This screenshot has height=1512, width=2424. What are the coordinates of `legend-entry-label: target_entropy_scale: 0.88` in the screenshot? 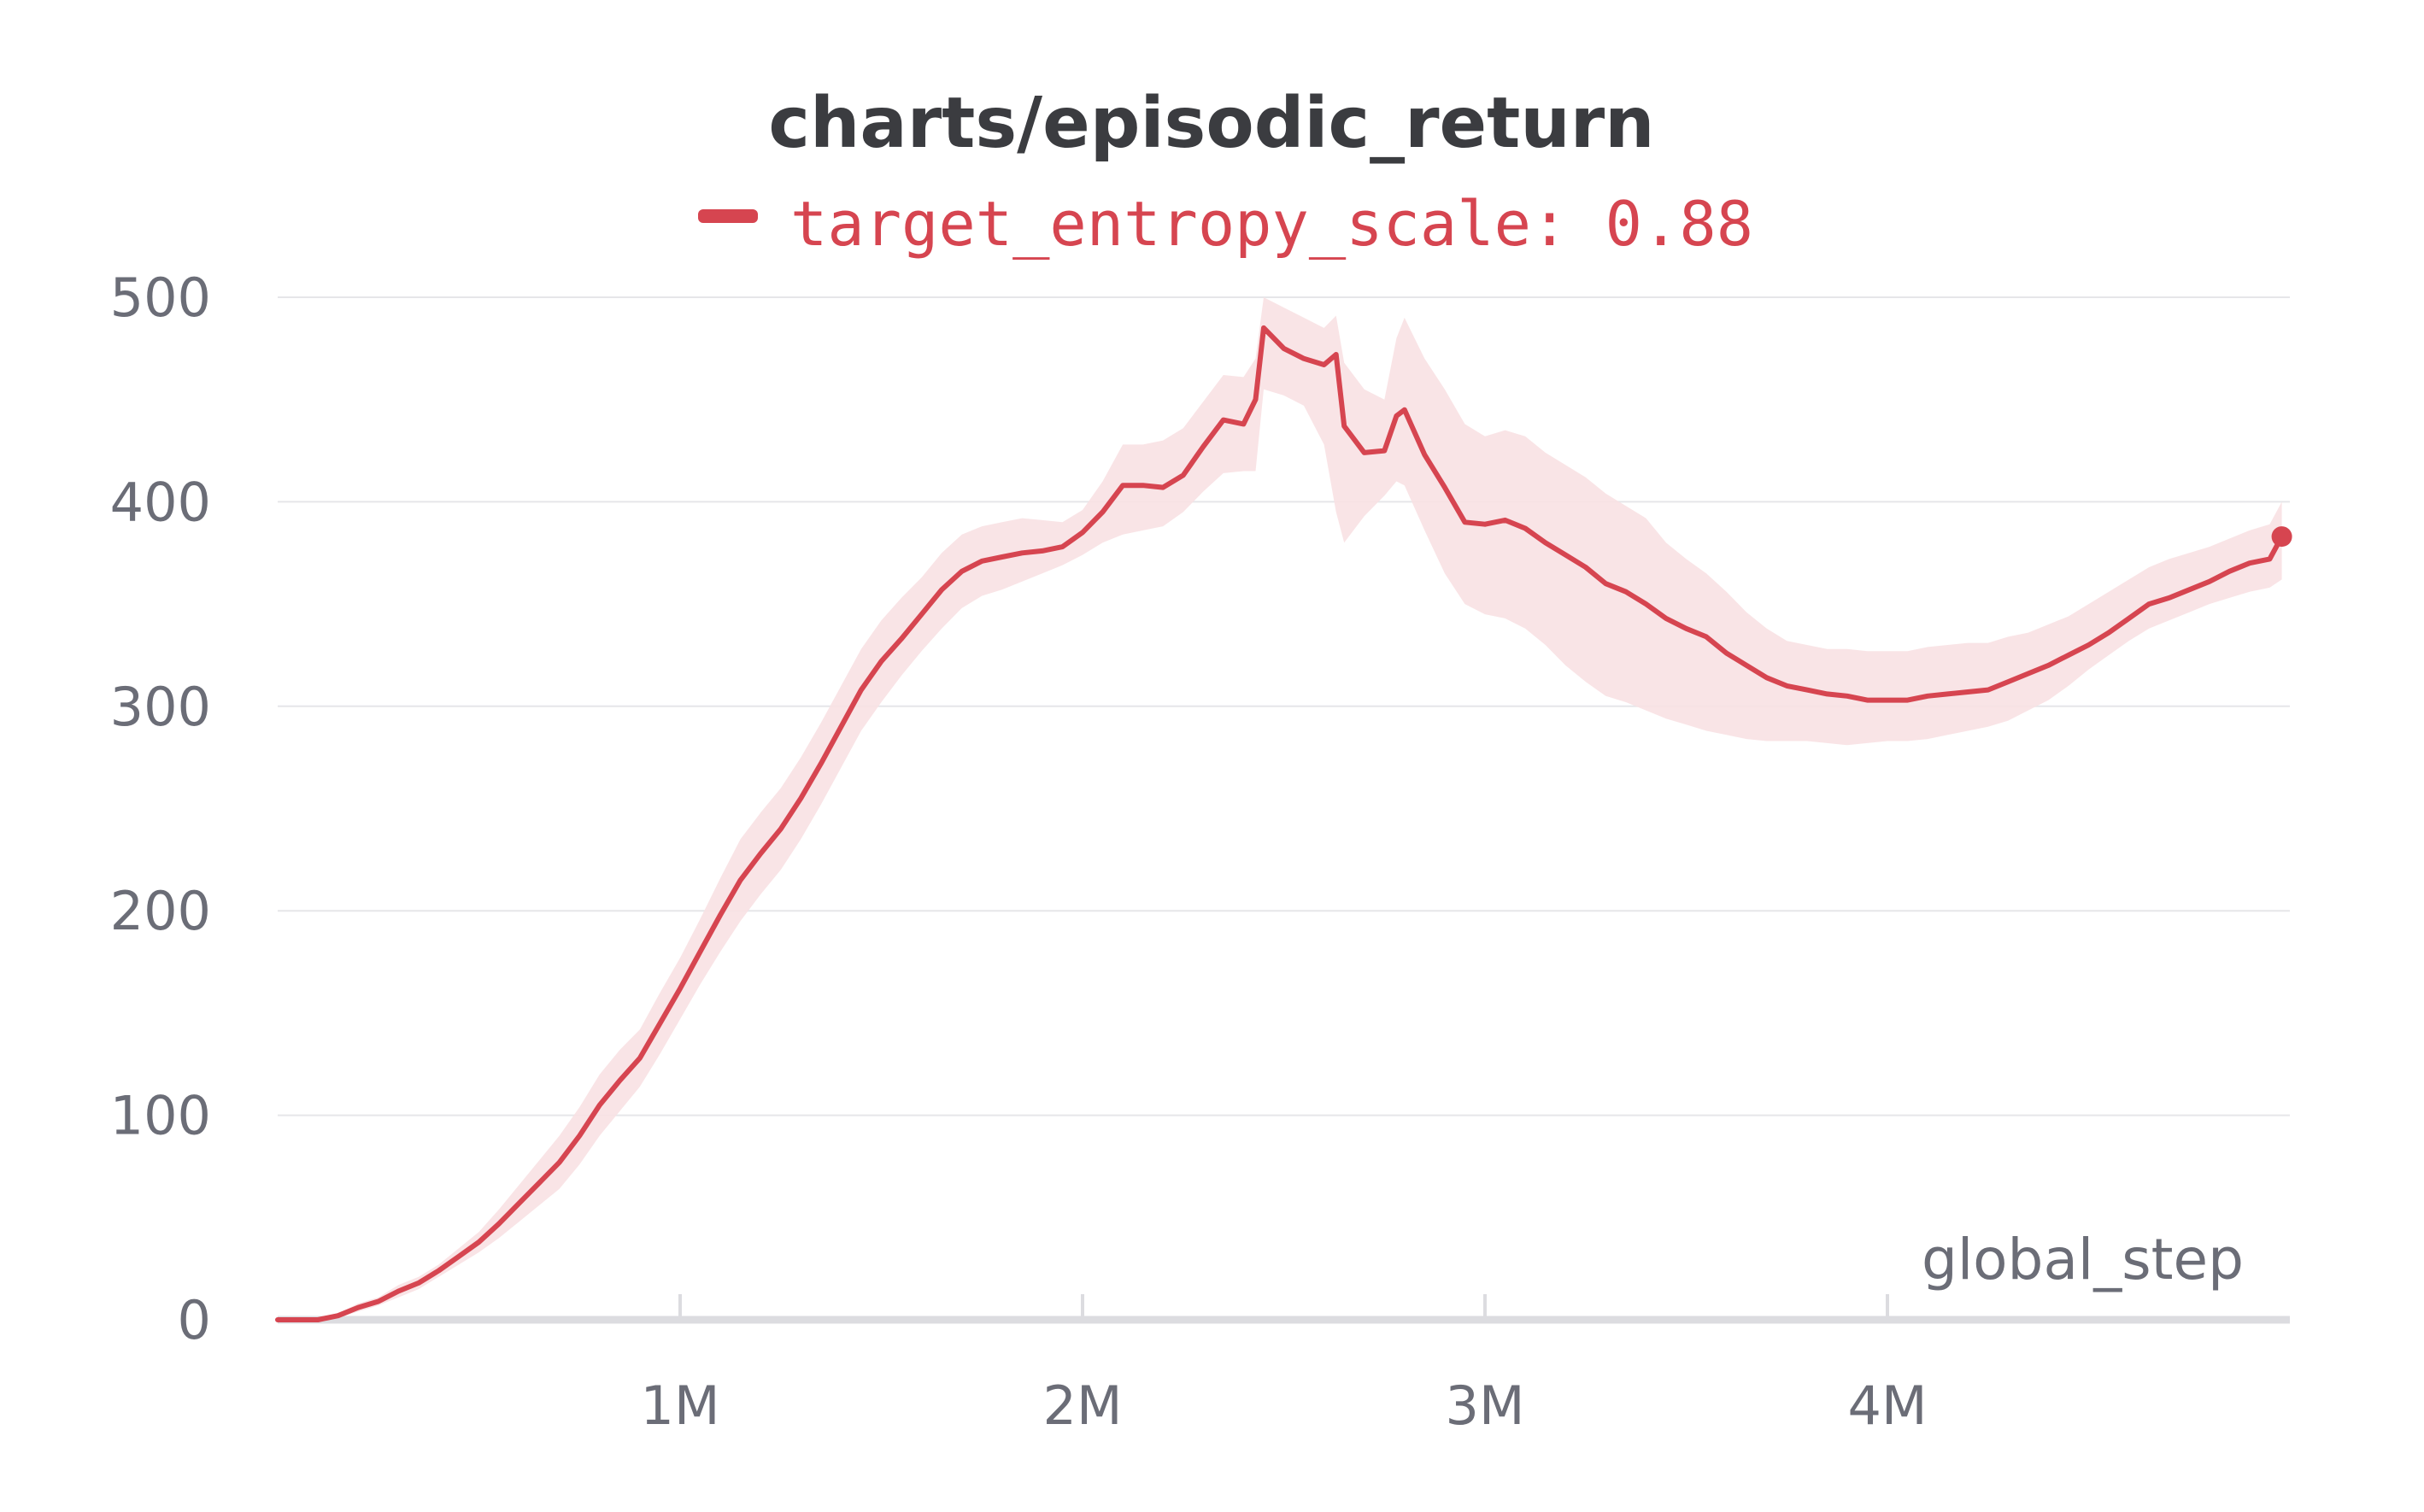 It's located at (1271, 224).